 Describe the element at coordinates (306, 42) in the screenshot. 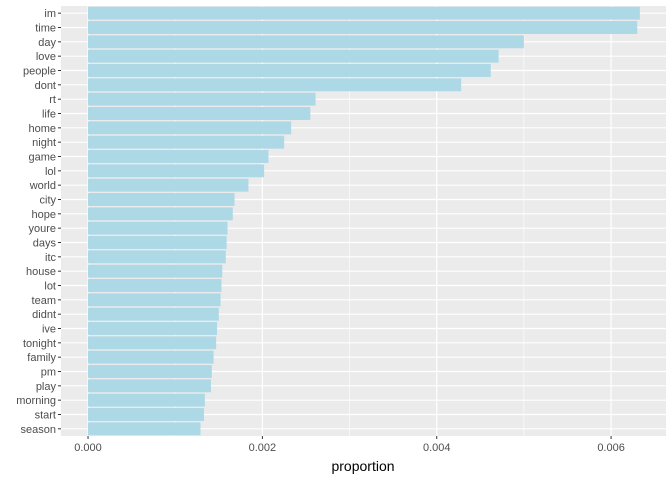

I see `bar-day` at that location.